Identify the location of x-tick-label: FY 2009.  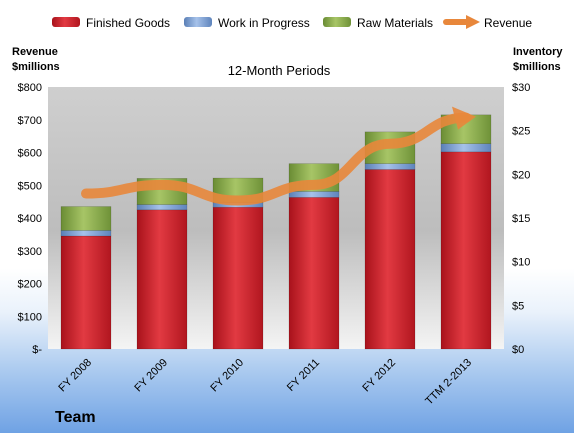
(151, 376).